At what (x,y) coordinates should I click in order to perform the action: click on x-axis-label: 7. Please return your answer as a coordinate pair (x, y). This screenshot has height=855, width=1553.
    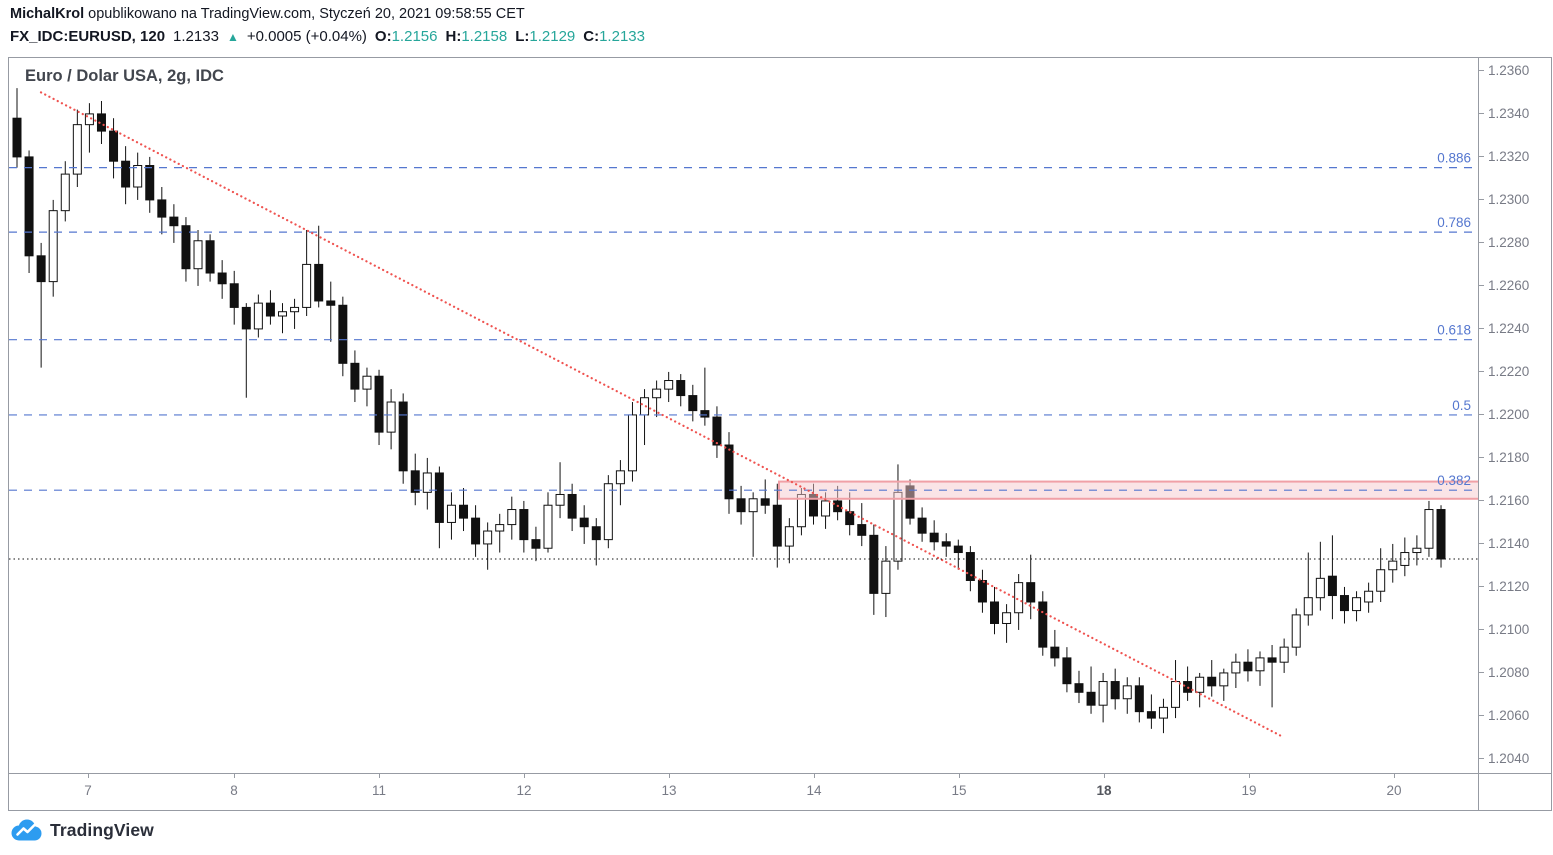
    Looking at the image, I should click on (88, 790).